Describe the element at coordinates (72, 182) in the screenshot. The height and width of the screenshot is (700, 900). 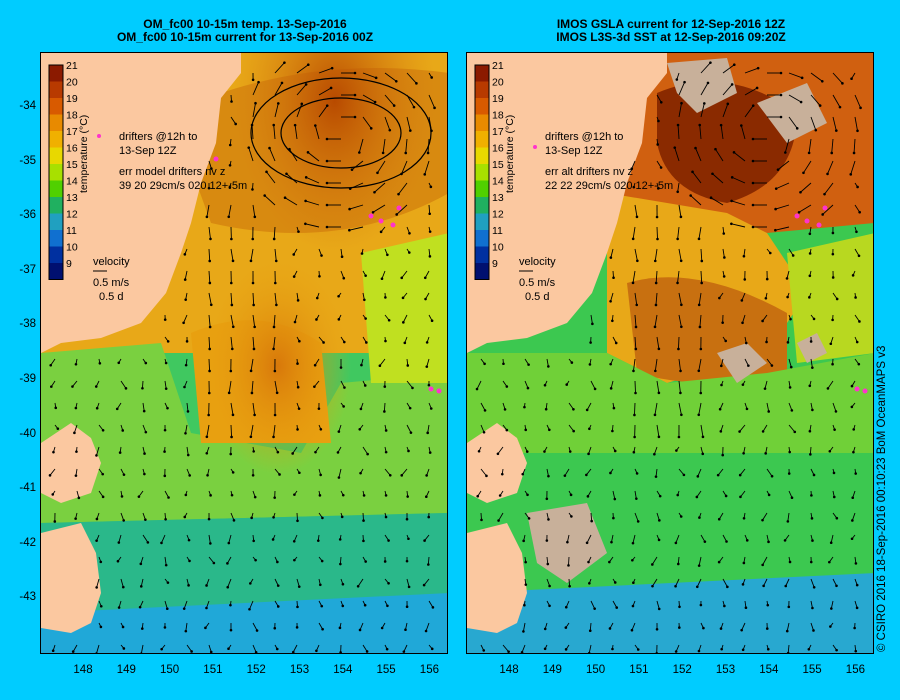
I see `colorbar-tick-label: 14` at that location.